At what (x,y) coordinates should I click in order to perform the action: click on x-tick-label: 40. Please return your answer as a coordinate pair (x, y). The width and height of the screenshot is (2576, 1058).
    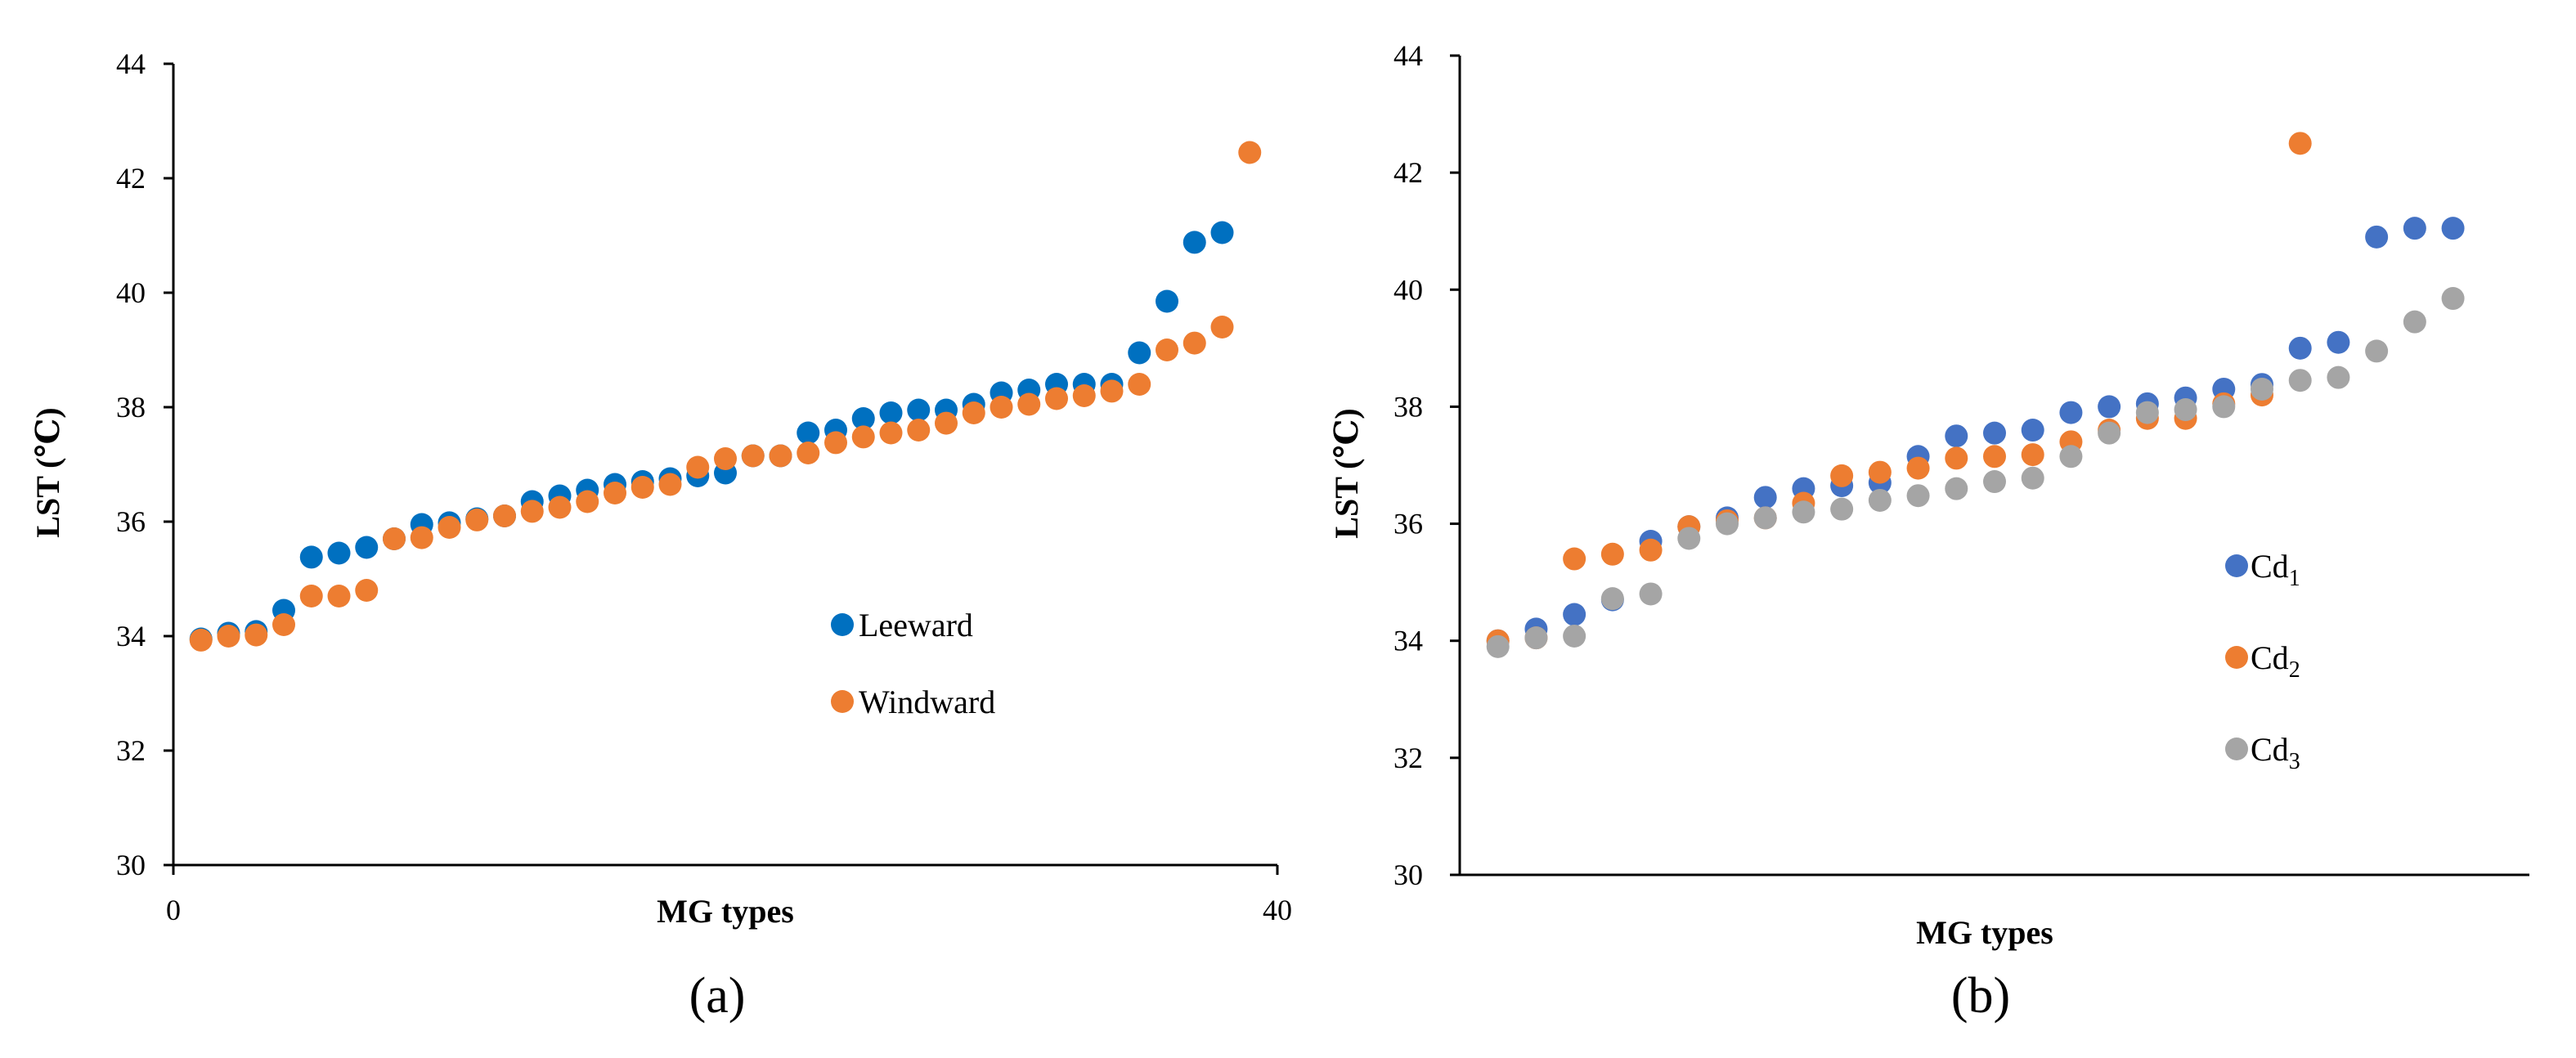
    Looking at the image, I should click on (1277, 910).